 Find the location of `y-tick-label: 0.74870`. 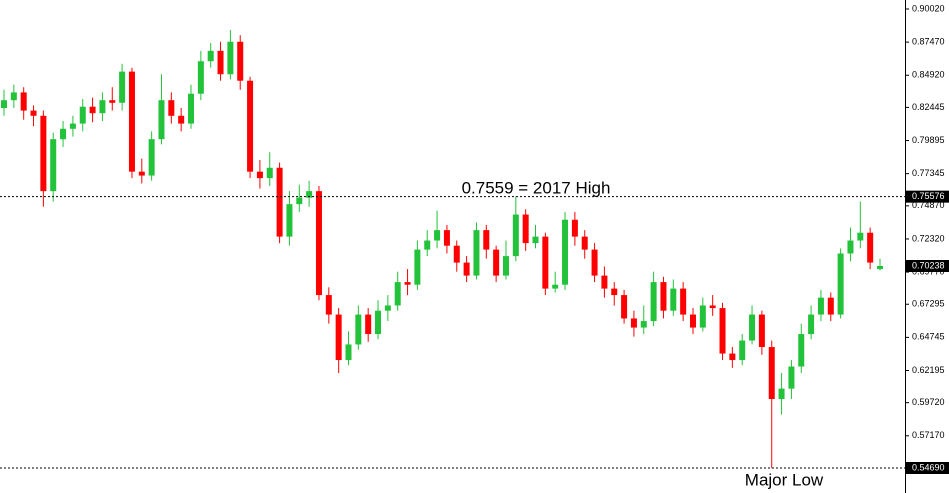

y-tick-label: 0.74870 is located at coordinates (928, 205).